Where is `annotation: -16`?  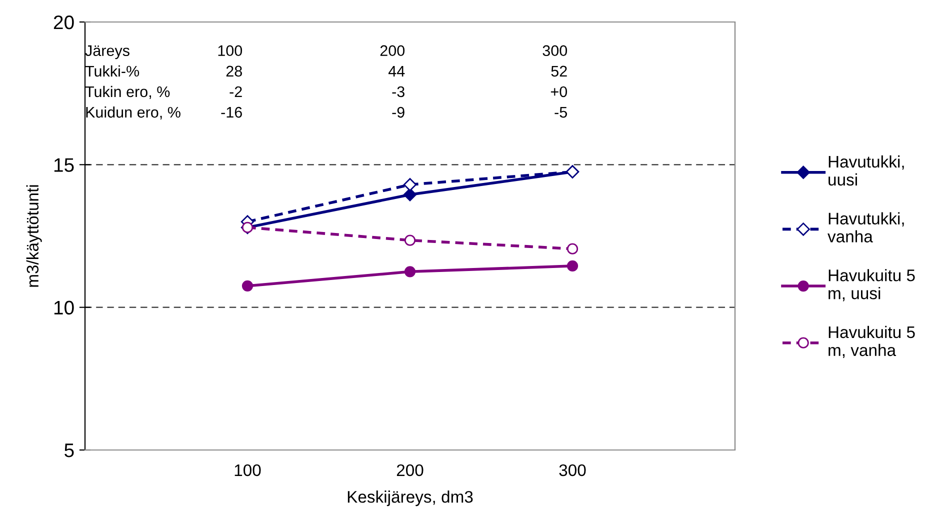
annotation: -16 is located at coordinates (231, 112).